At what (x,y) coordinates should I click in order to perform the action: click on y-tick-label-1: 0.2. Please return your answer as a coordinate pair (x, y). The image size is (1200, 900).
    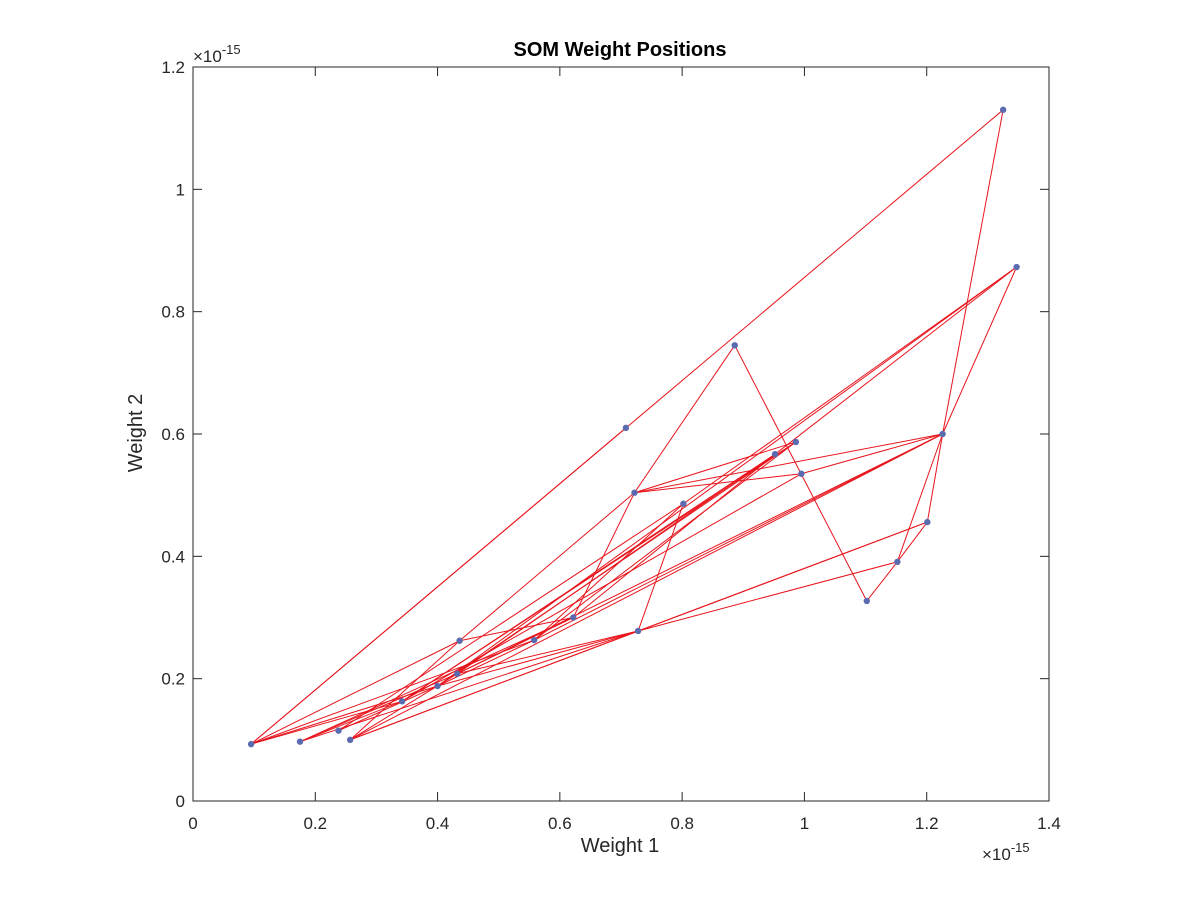
    Looking at the image, I should click on (173, 679).